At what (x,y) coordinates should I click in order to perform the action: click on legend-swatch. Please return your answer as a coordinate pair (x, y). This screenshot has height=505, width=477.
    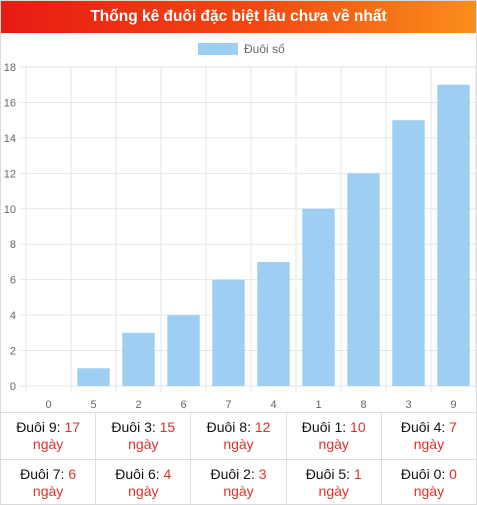
    Looking at the image, I should click on (218, 49).